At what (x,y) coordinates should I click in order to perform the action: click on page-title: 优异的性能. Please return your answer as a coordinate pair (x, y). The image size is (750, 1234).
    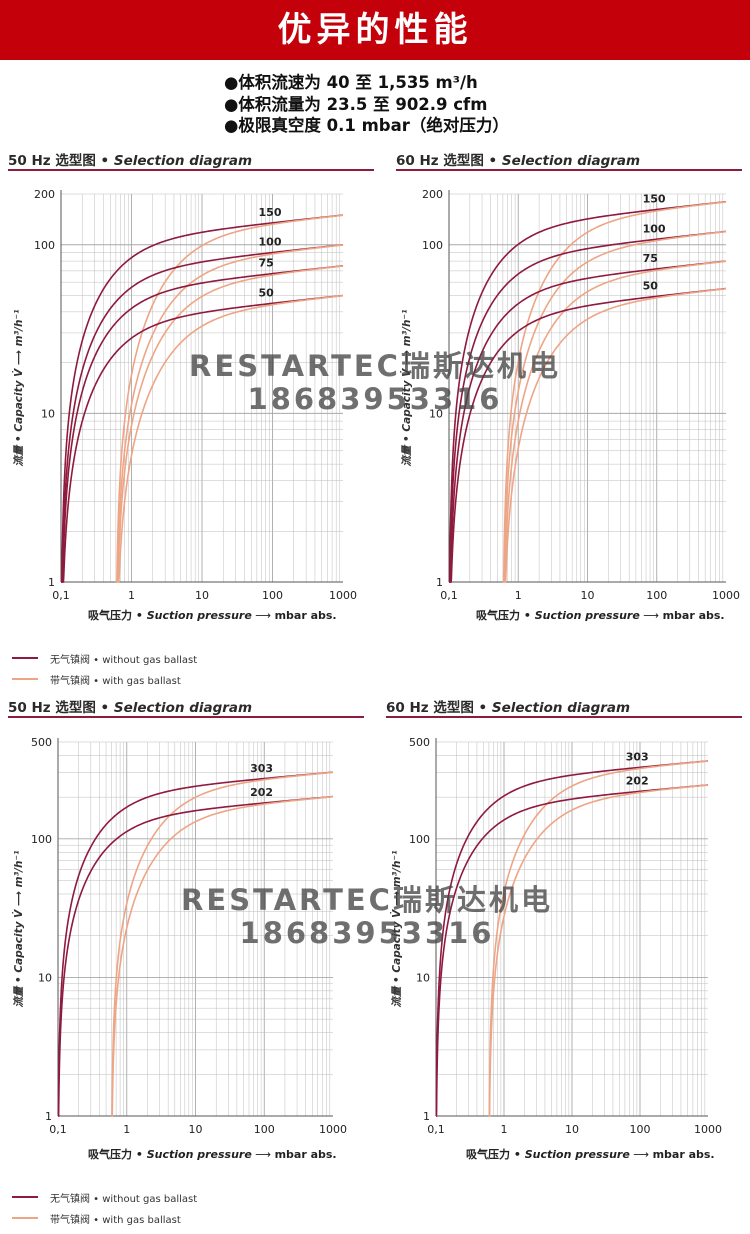
    Looking at the image, I should click on (375, 30).